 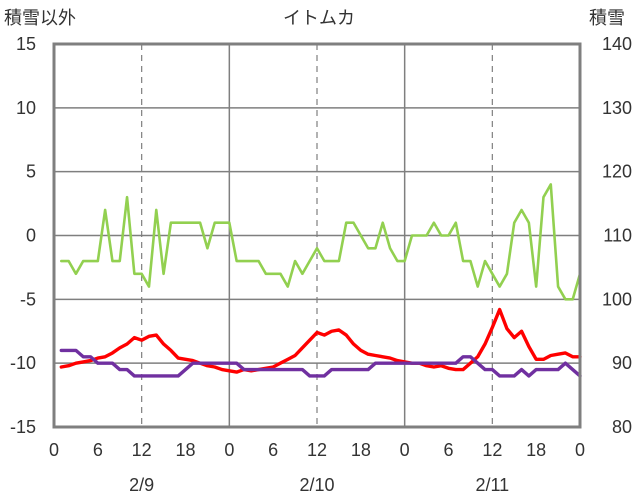 What do you see at coordinates (319, 18) in the screenshot?
I see `chart-title: イトムカ` at bounding box center [319, 18].